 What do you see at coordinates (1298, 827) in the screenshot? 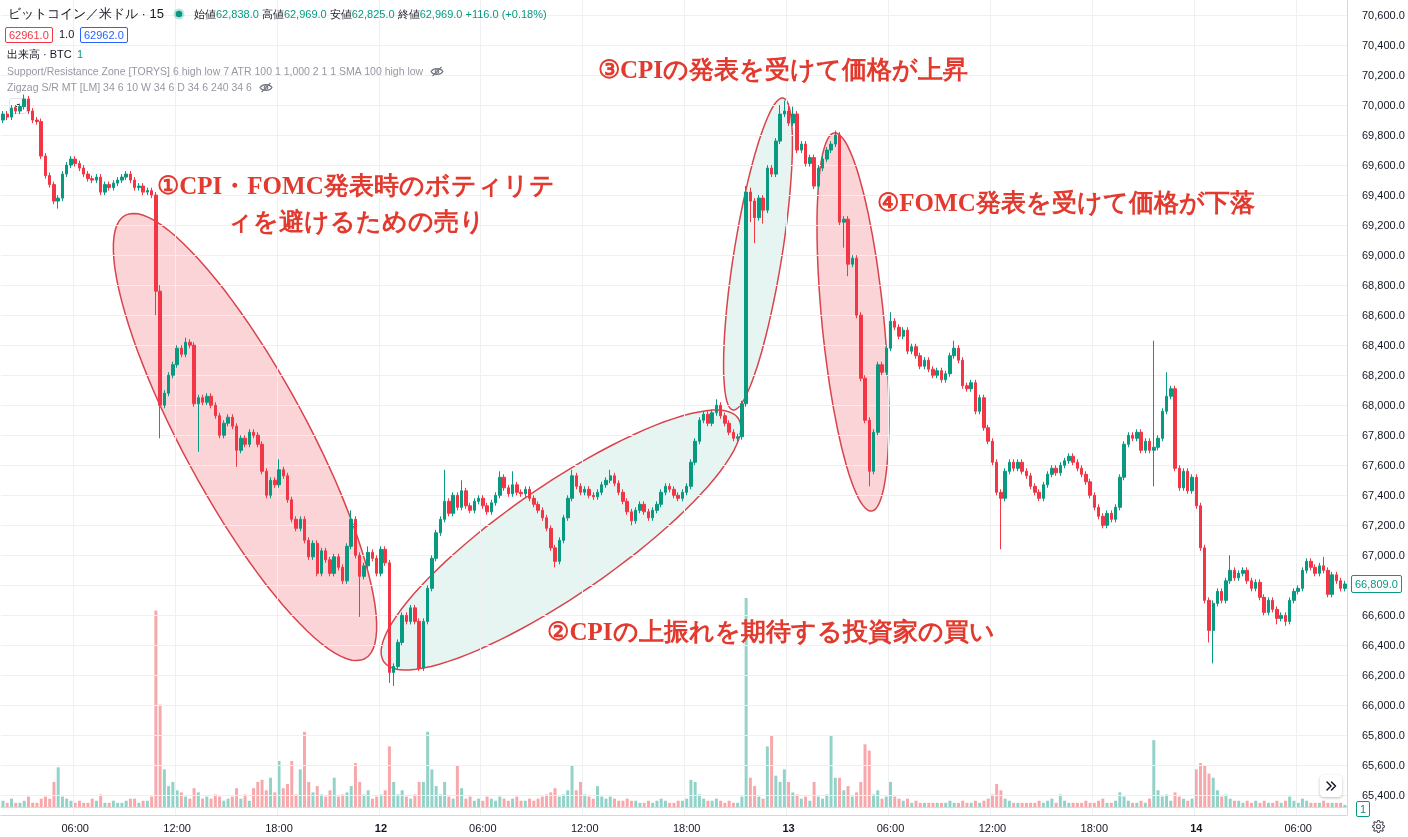
I see `x-tick-label: 06:00` at bounding box center [1298, 827].